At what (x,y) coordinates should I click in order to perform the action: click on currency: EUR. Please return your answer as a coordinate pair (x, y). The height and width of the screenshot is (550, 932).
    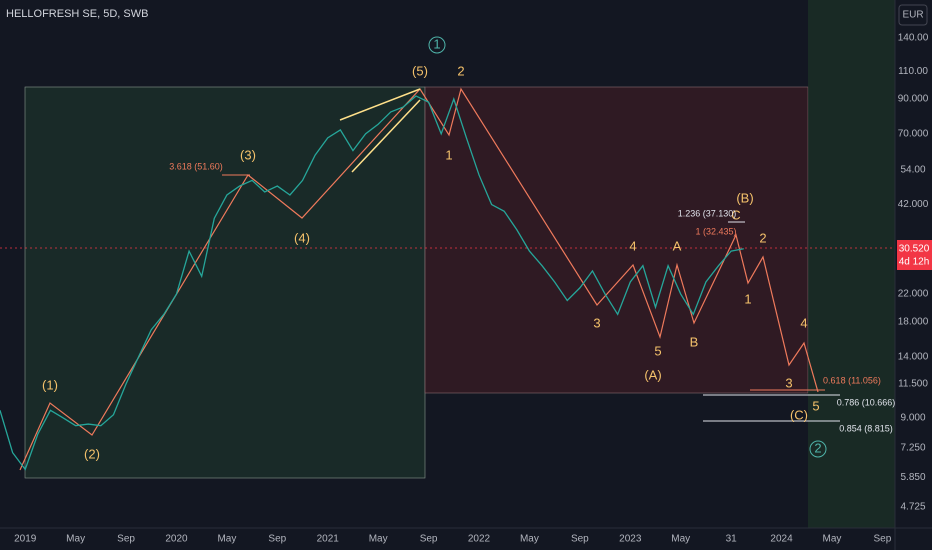
    Looking at the image, I should click on (912, 15).